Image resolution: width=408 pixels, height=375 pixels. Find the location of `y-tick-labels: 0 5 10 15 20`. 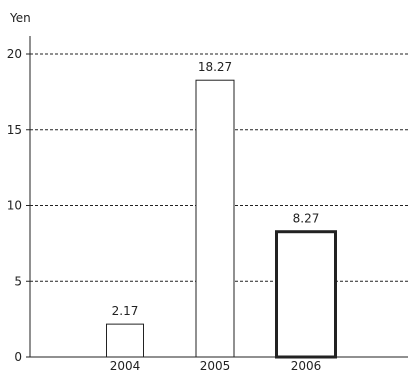

y-tick-labels: 0 5 10 15 20 is located at coordinates (14, 205).